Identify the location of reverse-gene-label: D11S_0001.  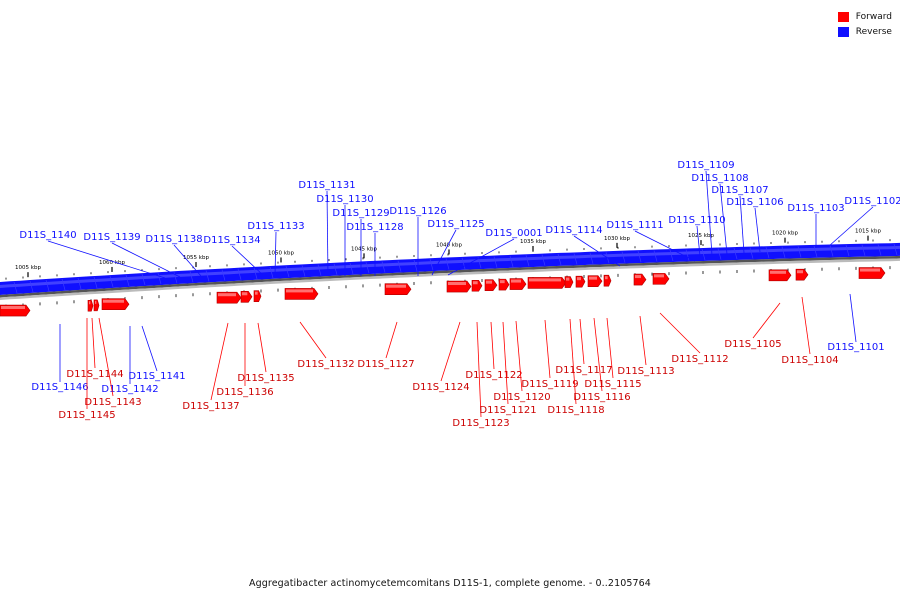
(513, 233).